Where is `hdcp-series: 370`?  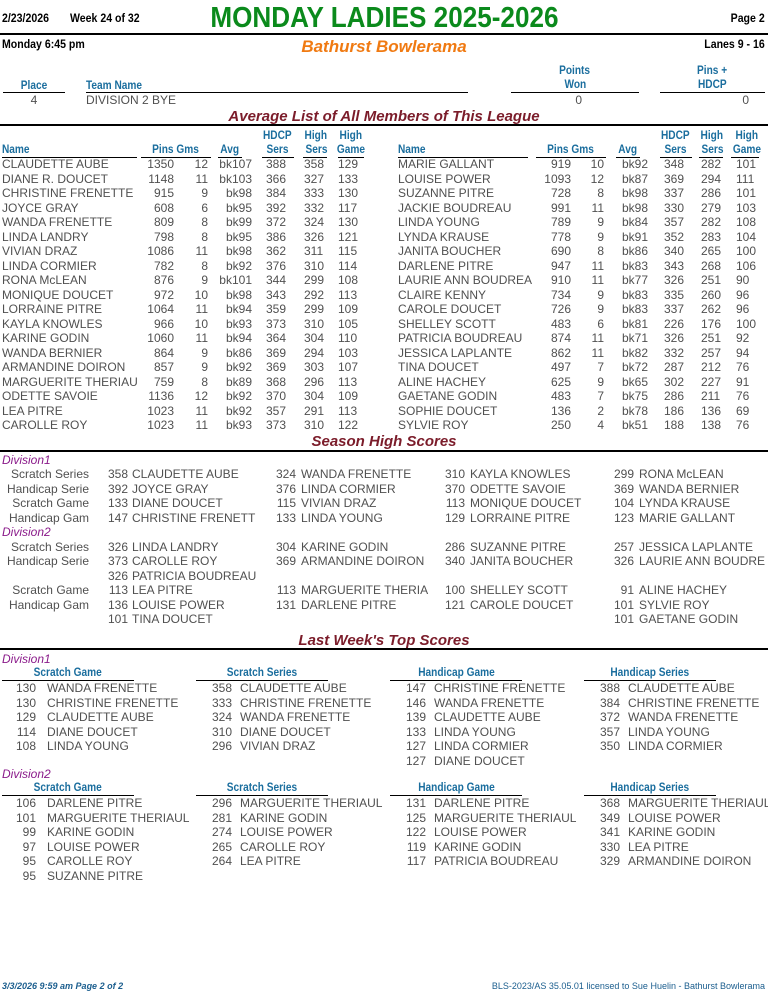 hdcp-series: 370 is located at coordinates (276, 396).